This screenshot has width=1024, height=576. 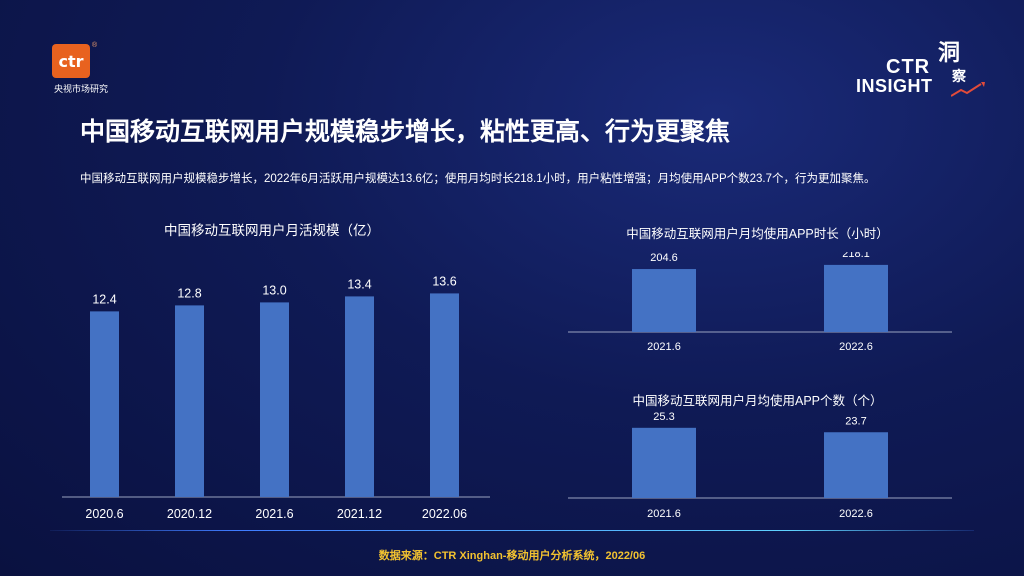 I want to click on data-label: 204.6, so click(x=664, y=258).